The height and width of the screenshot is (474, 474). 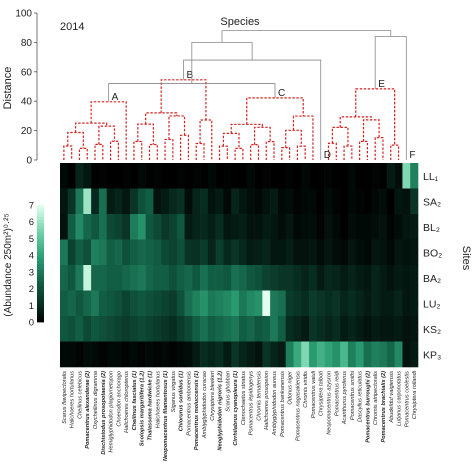 What do you see at coordinates (190, 75) in the screenshot?
I see `cluster-label: B` at bounding box center [190, 75].